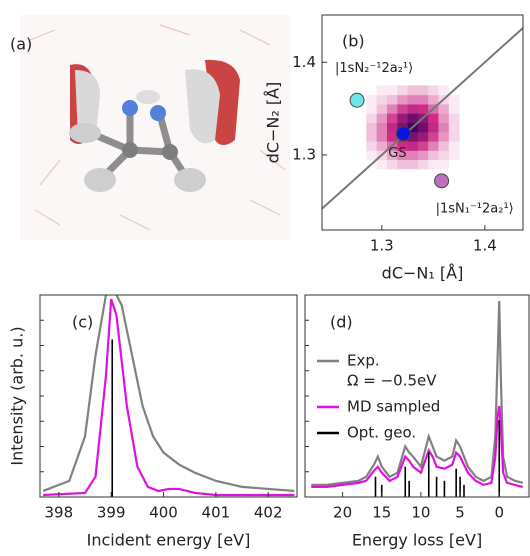 This screenshot has height=556, width=530. Describe the element at coordinates (82, 322) in the screenshot. I see `panel-label: (c)` at that location.